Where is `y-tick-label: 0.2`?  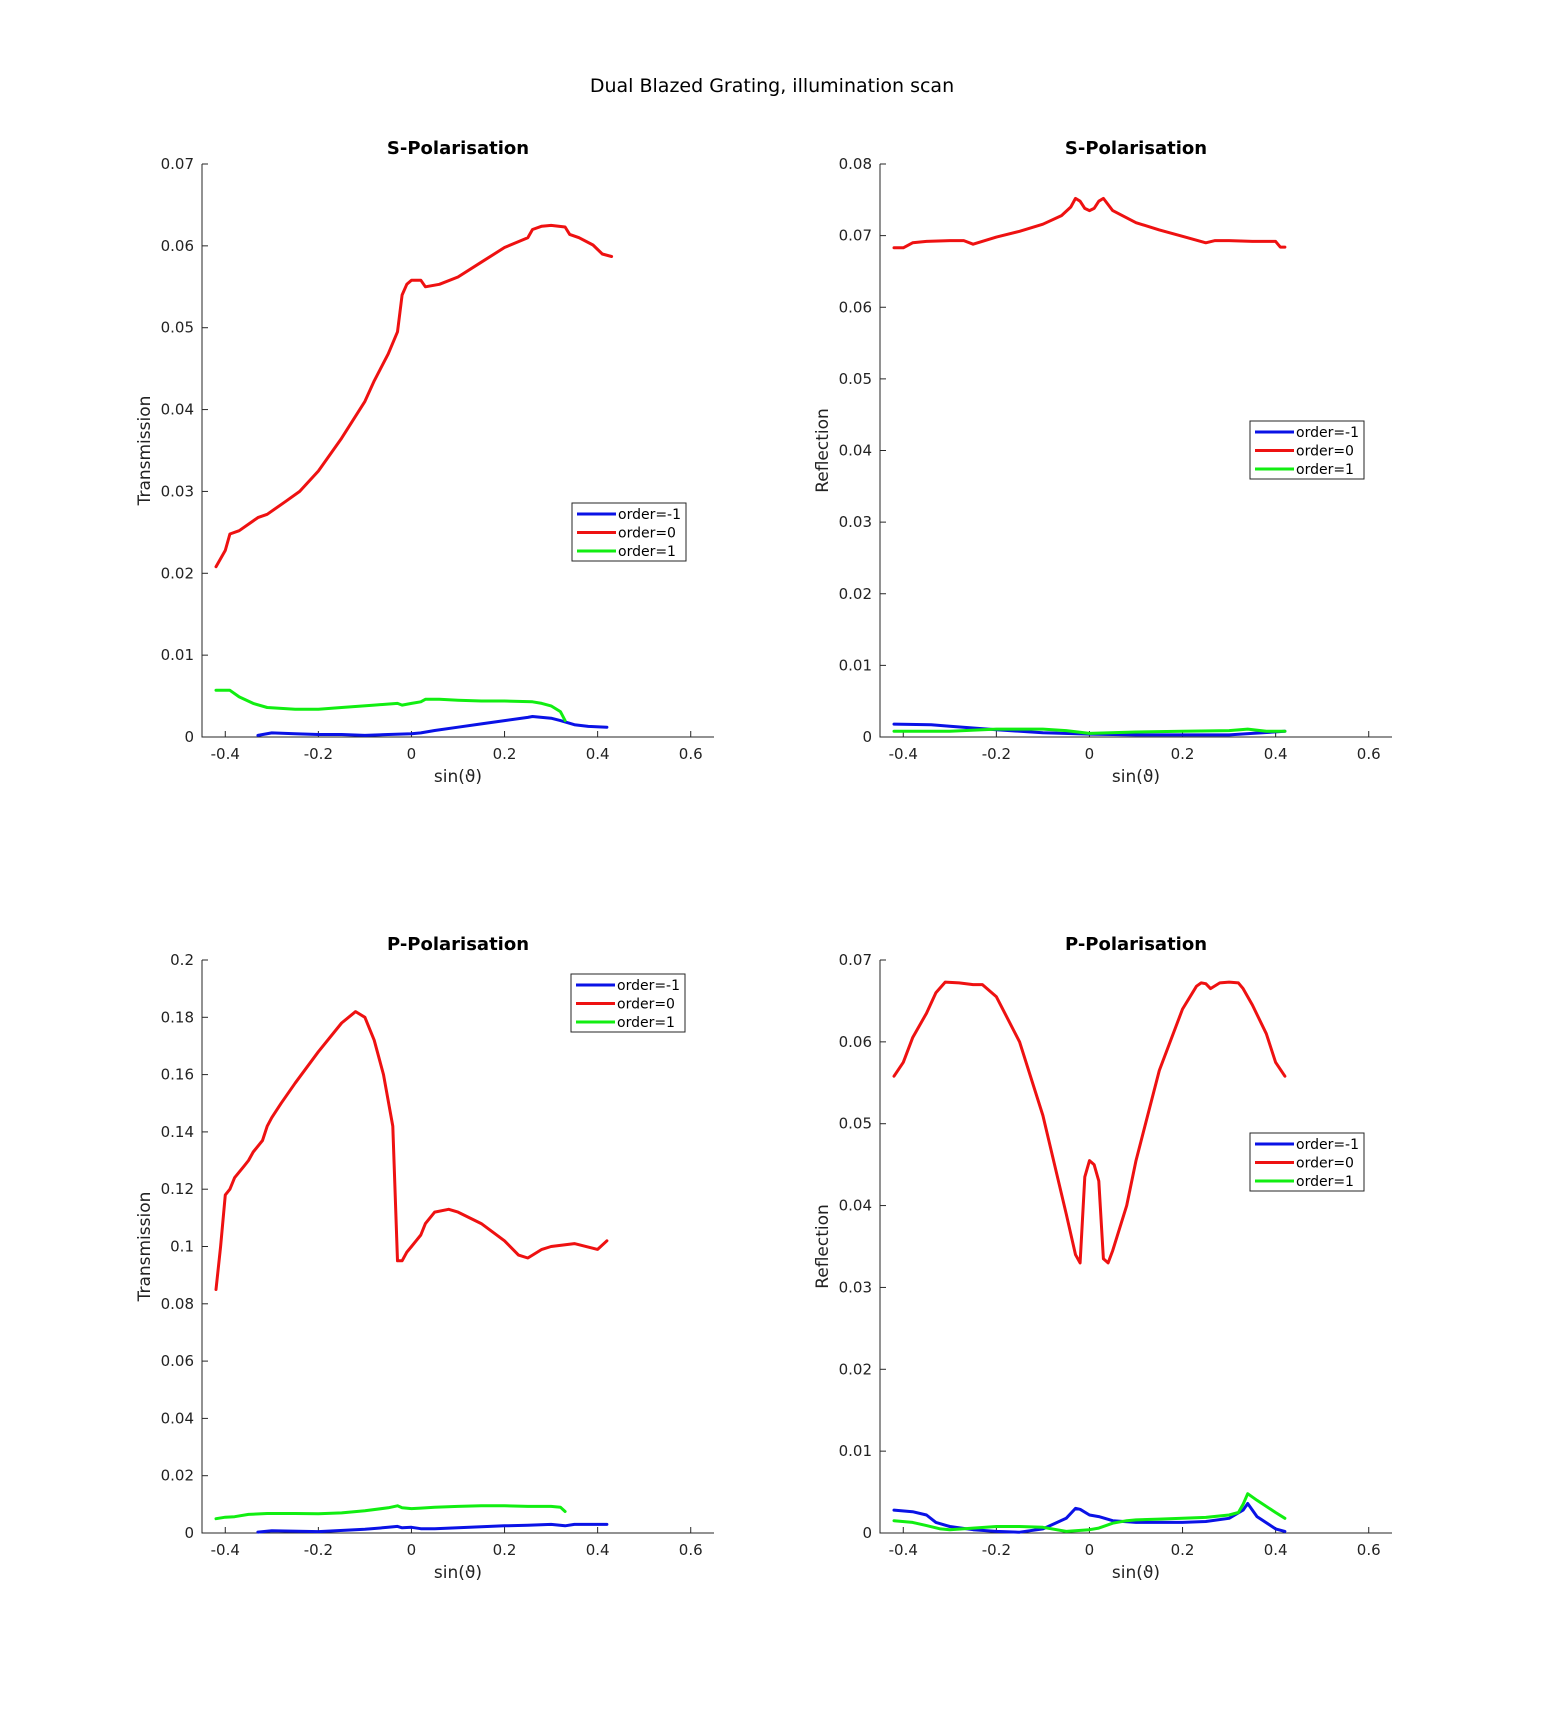 y-tick-label: 0.2 is located at coordinates (182, 960).